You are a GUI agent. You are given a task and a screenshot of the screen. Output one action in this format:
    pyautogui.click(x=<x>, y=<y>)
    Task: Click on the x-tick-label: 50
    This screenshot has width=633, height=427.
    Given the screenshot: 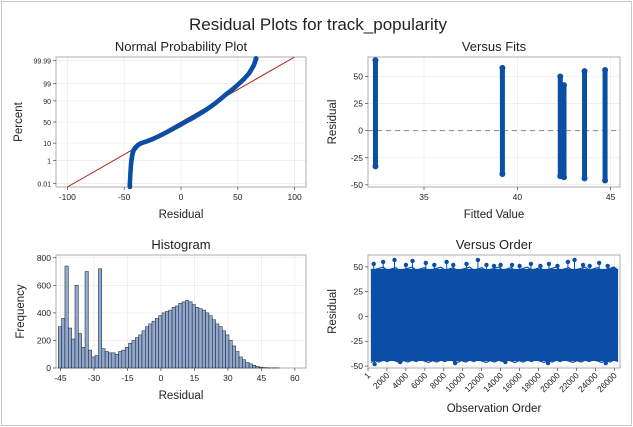 What is the action you would take?
    pyautogui.click(x=238, y=197)
    